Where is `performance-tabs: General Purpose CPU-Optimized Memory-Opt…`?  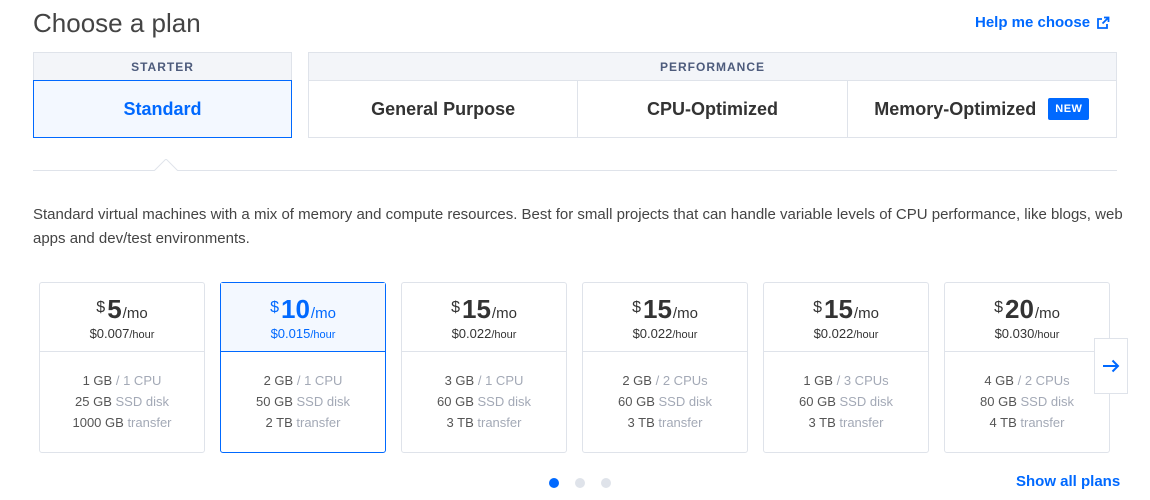
performance-tabs: General Purpose CPU-Optimized Memory-Opt… is located at coordinates (712, 109).